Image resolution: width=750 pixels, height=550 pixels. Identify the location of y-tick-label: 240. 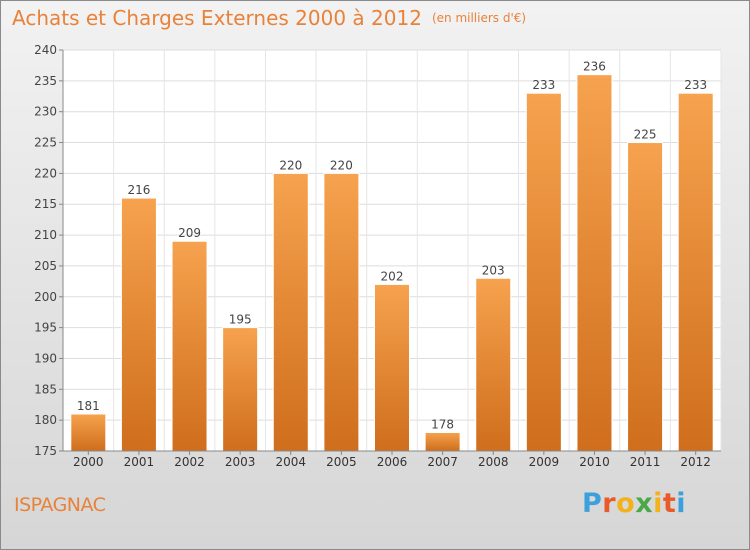
(45, 50).